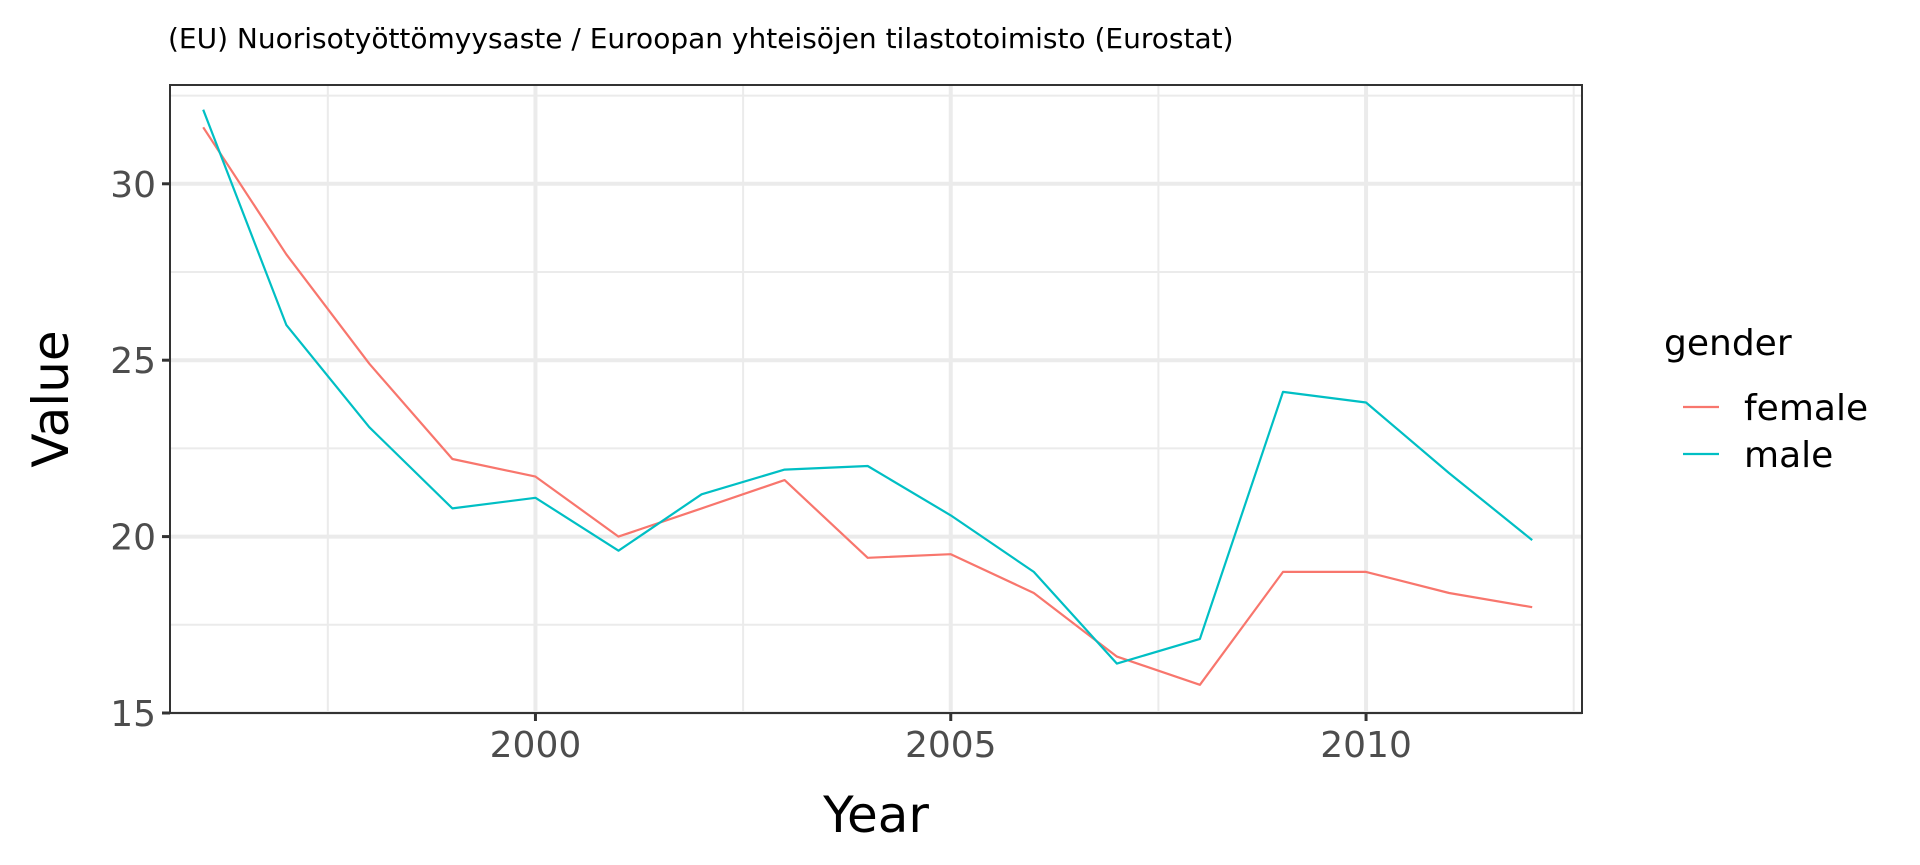 Image resolution: width=1920 pixels, height=865 pixels. I want to click on x-tick-label: 2000, so click(536, 745).